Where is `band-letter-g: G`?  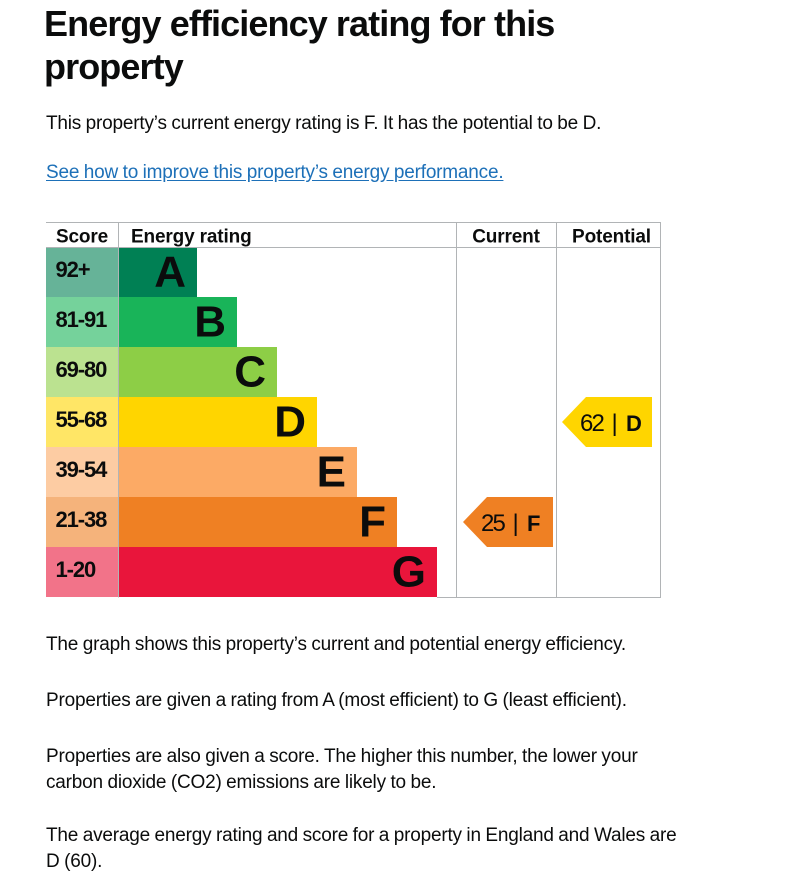 band-letter-g: G is located at coordinates (409, 572).